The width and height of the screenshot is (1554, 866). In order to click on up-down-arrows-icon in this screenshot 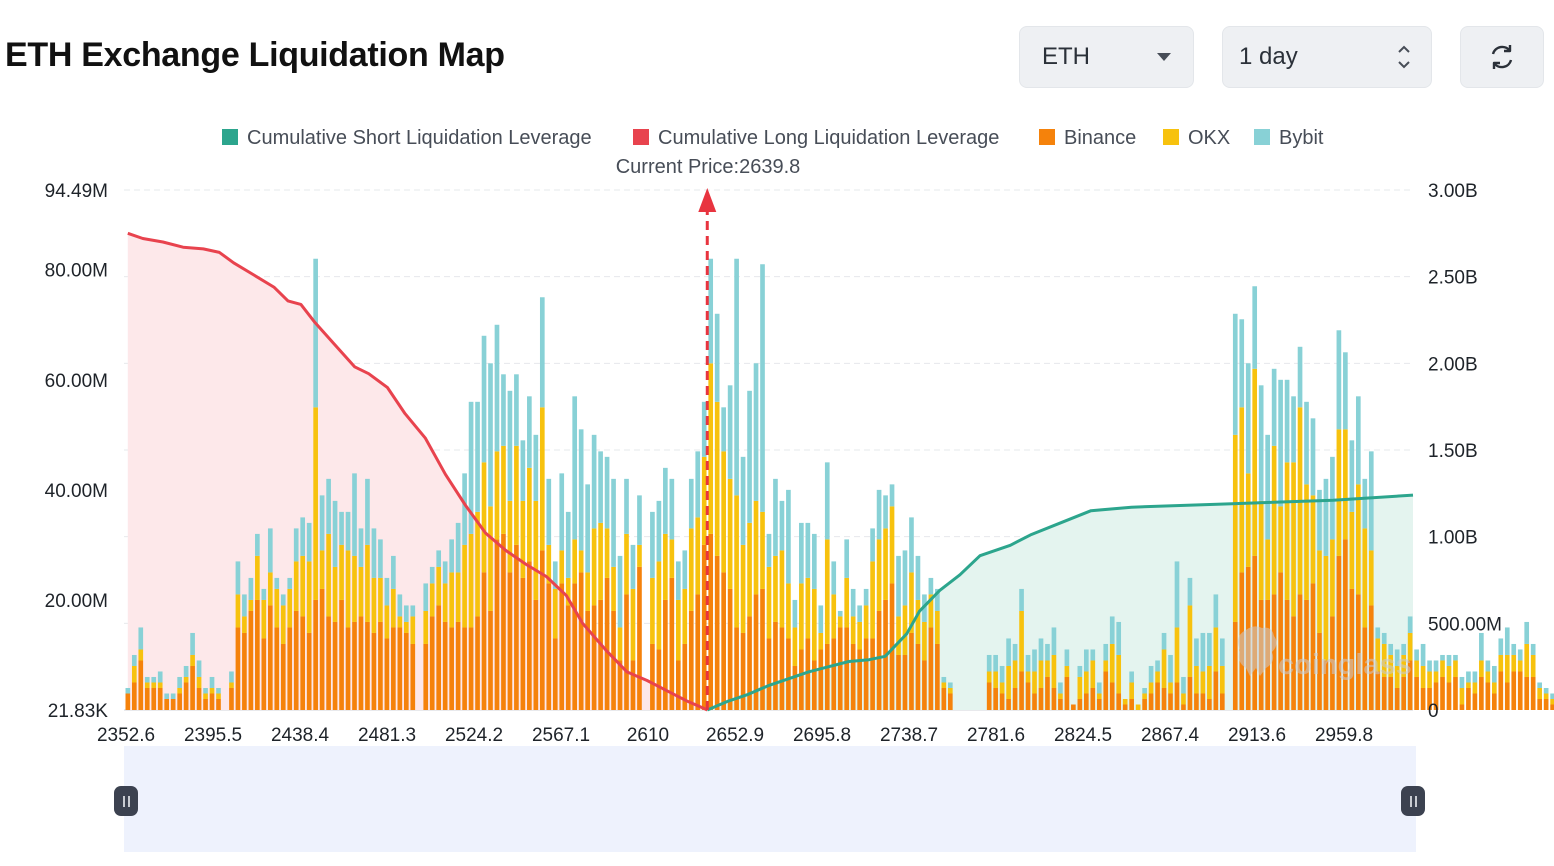, I will do `click(1404, 57)`.